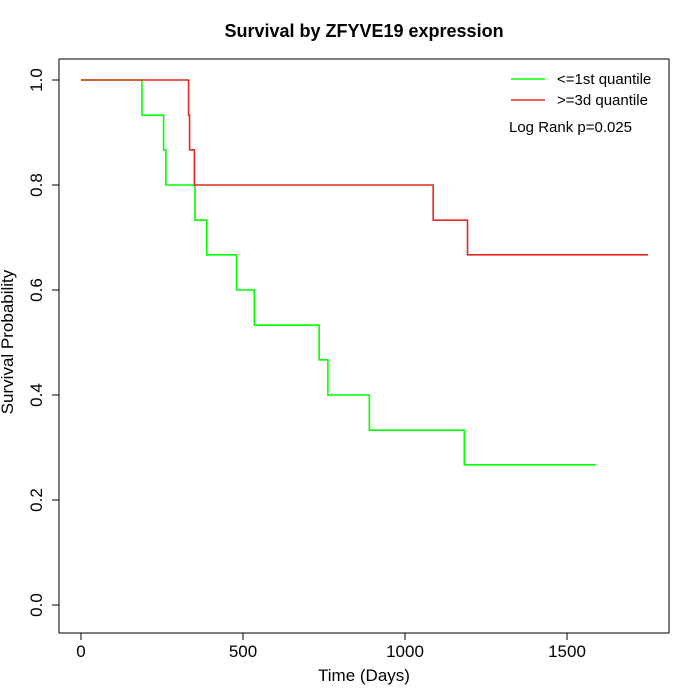 This screenshot has height=700, width=700. What do you see at coordinates (36, 395) in the screenshot?
I see `y-tick-label: 0.4` at bounding box center [36, 395].